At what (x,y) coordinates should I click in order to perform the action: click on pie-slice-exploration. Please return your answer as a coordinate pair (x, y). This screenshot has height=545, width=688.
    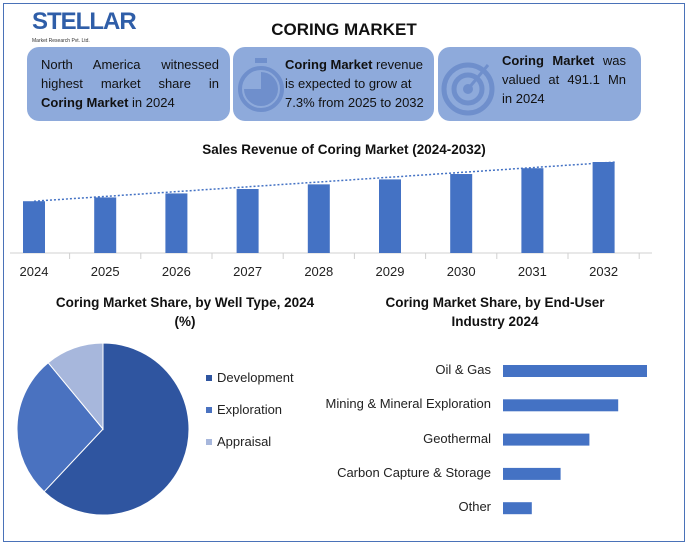
    Looking at the image, I should click on (60, 427).